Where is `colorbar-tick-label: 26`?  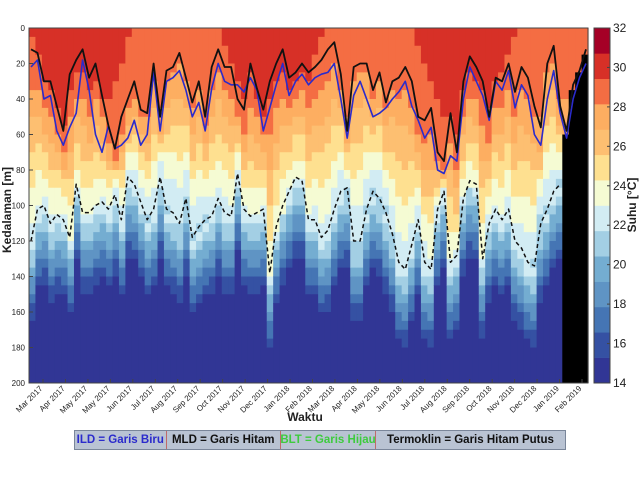 colorbar-tick-label: 26 is located at coordinates (620, 146).